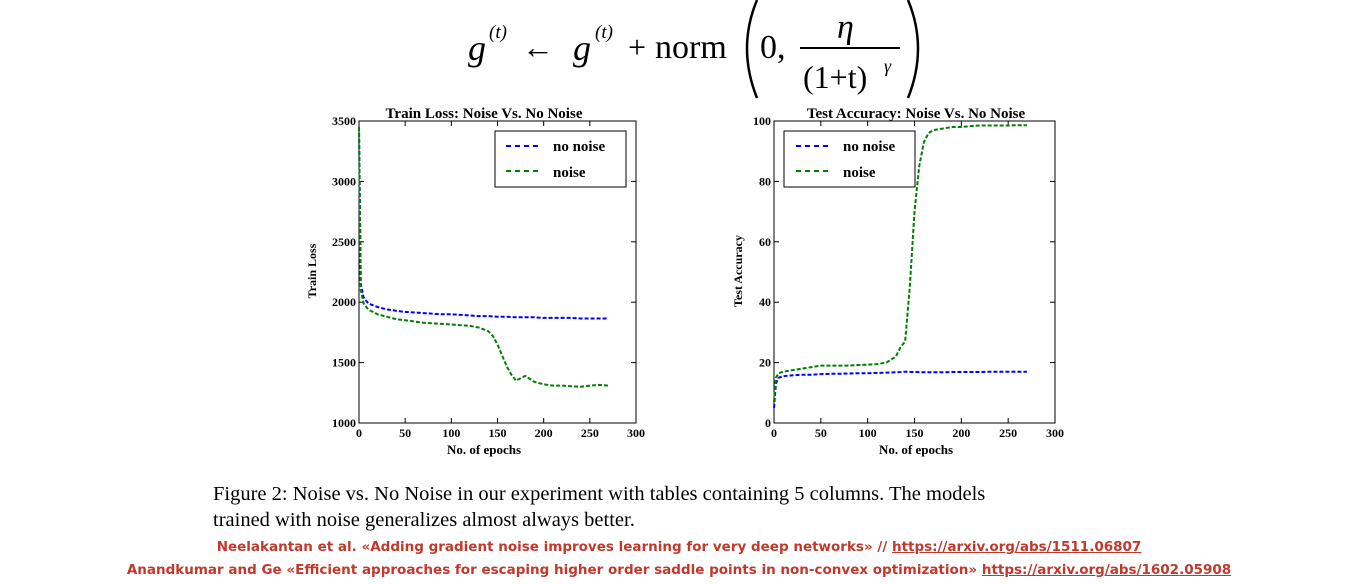  Describe the element at coordinates (738, 271) in the screenshot. I see `y-axis-label: Test Accuracy` at that location.